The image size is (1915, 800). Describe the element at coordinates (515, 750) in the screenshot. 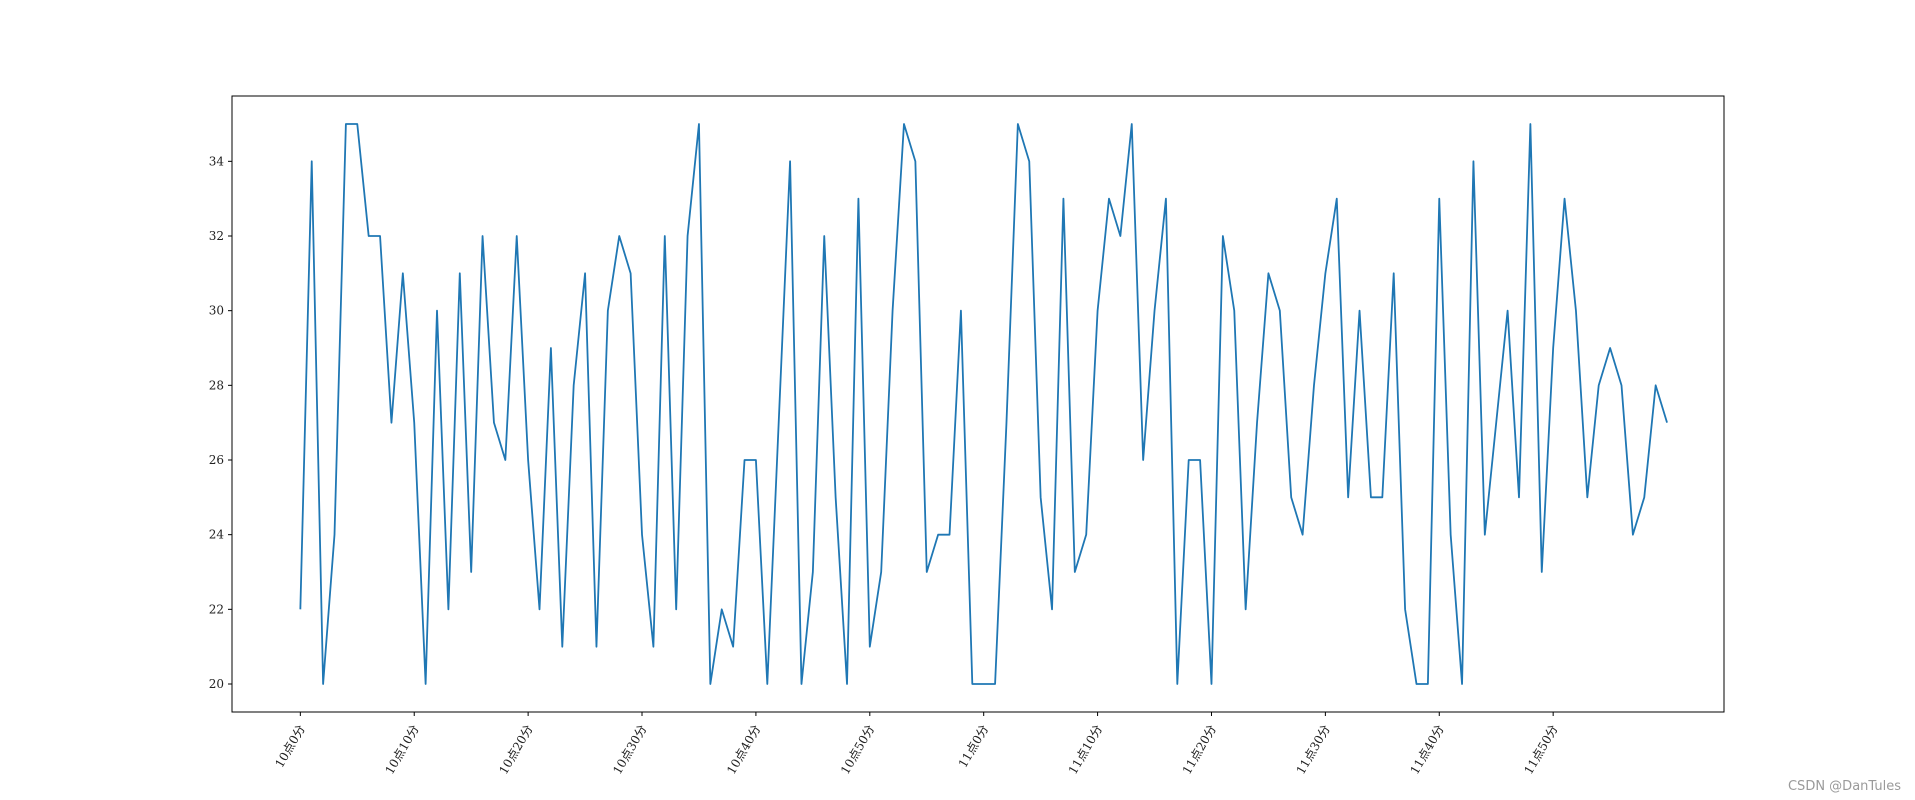

I see `x-tick-label: 10点20分` at that location.